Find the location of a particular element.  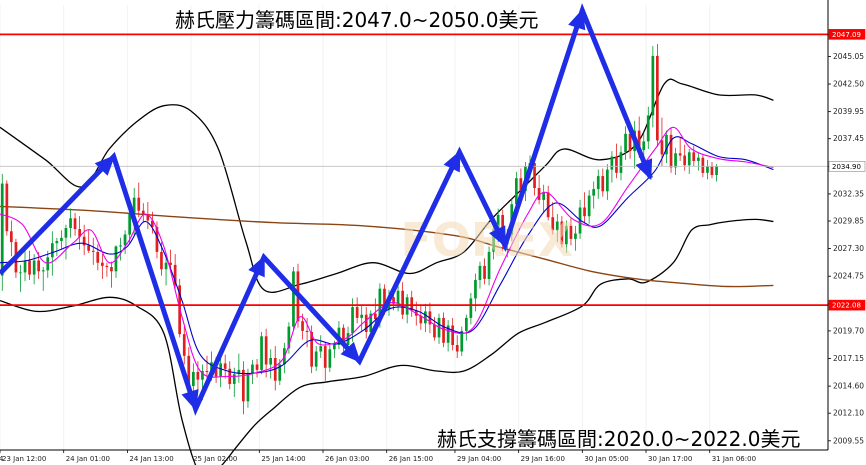

level-price-tag-label: 2022.08 is located at coordinates (846, 306).